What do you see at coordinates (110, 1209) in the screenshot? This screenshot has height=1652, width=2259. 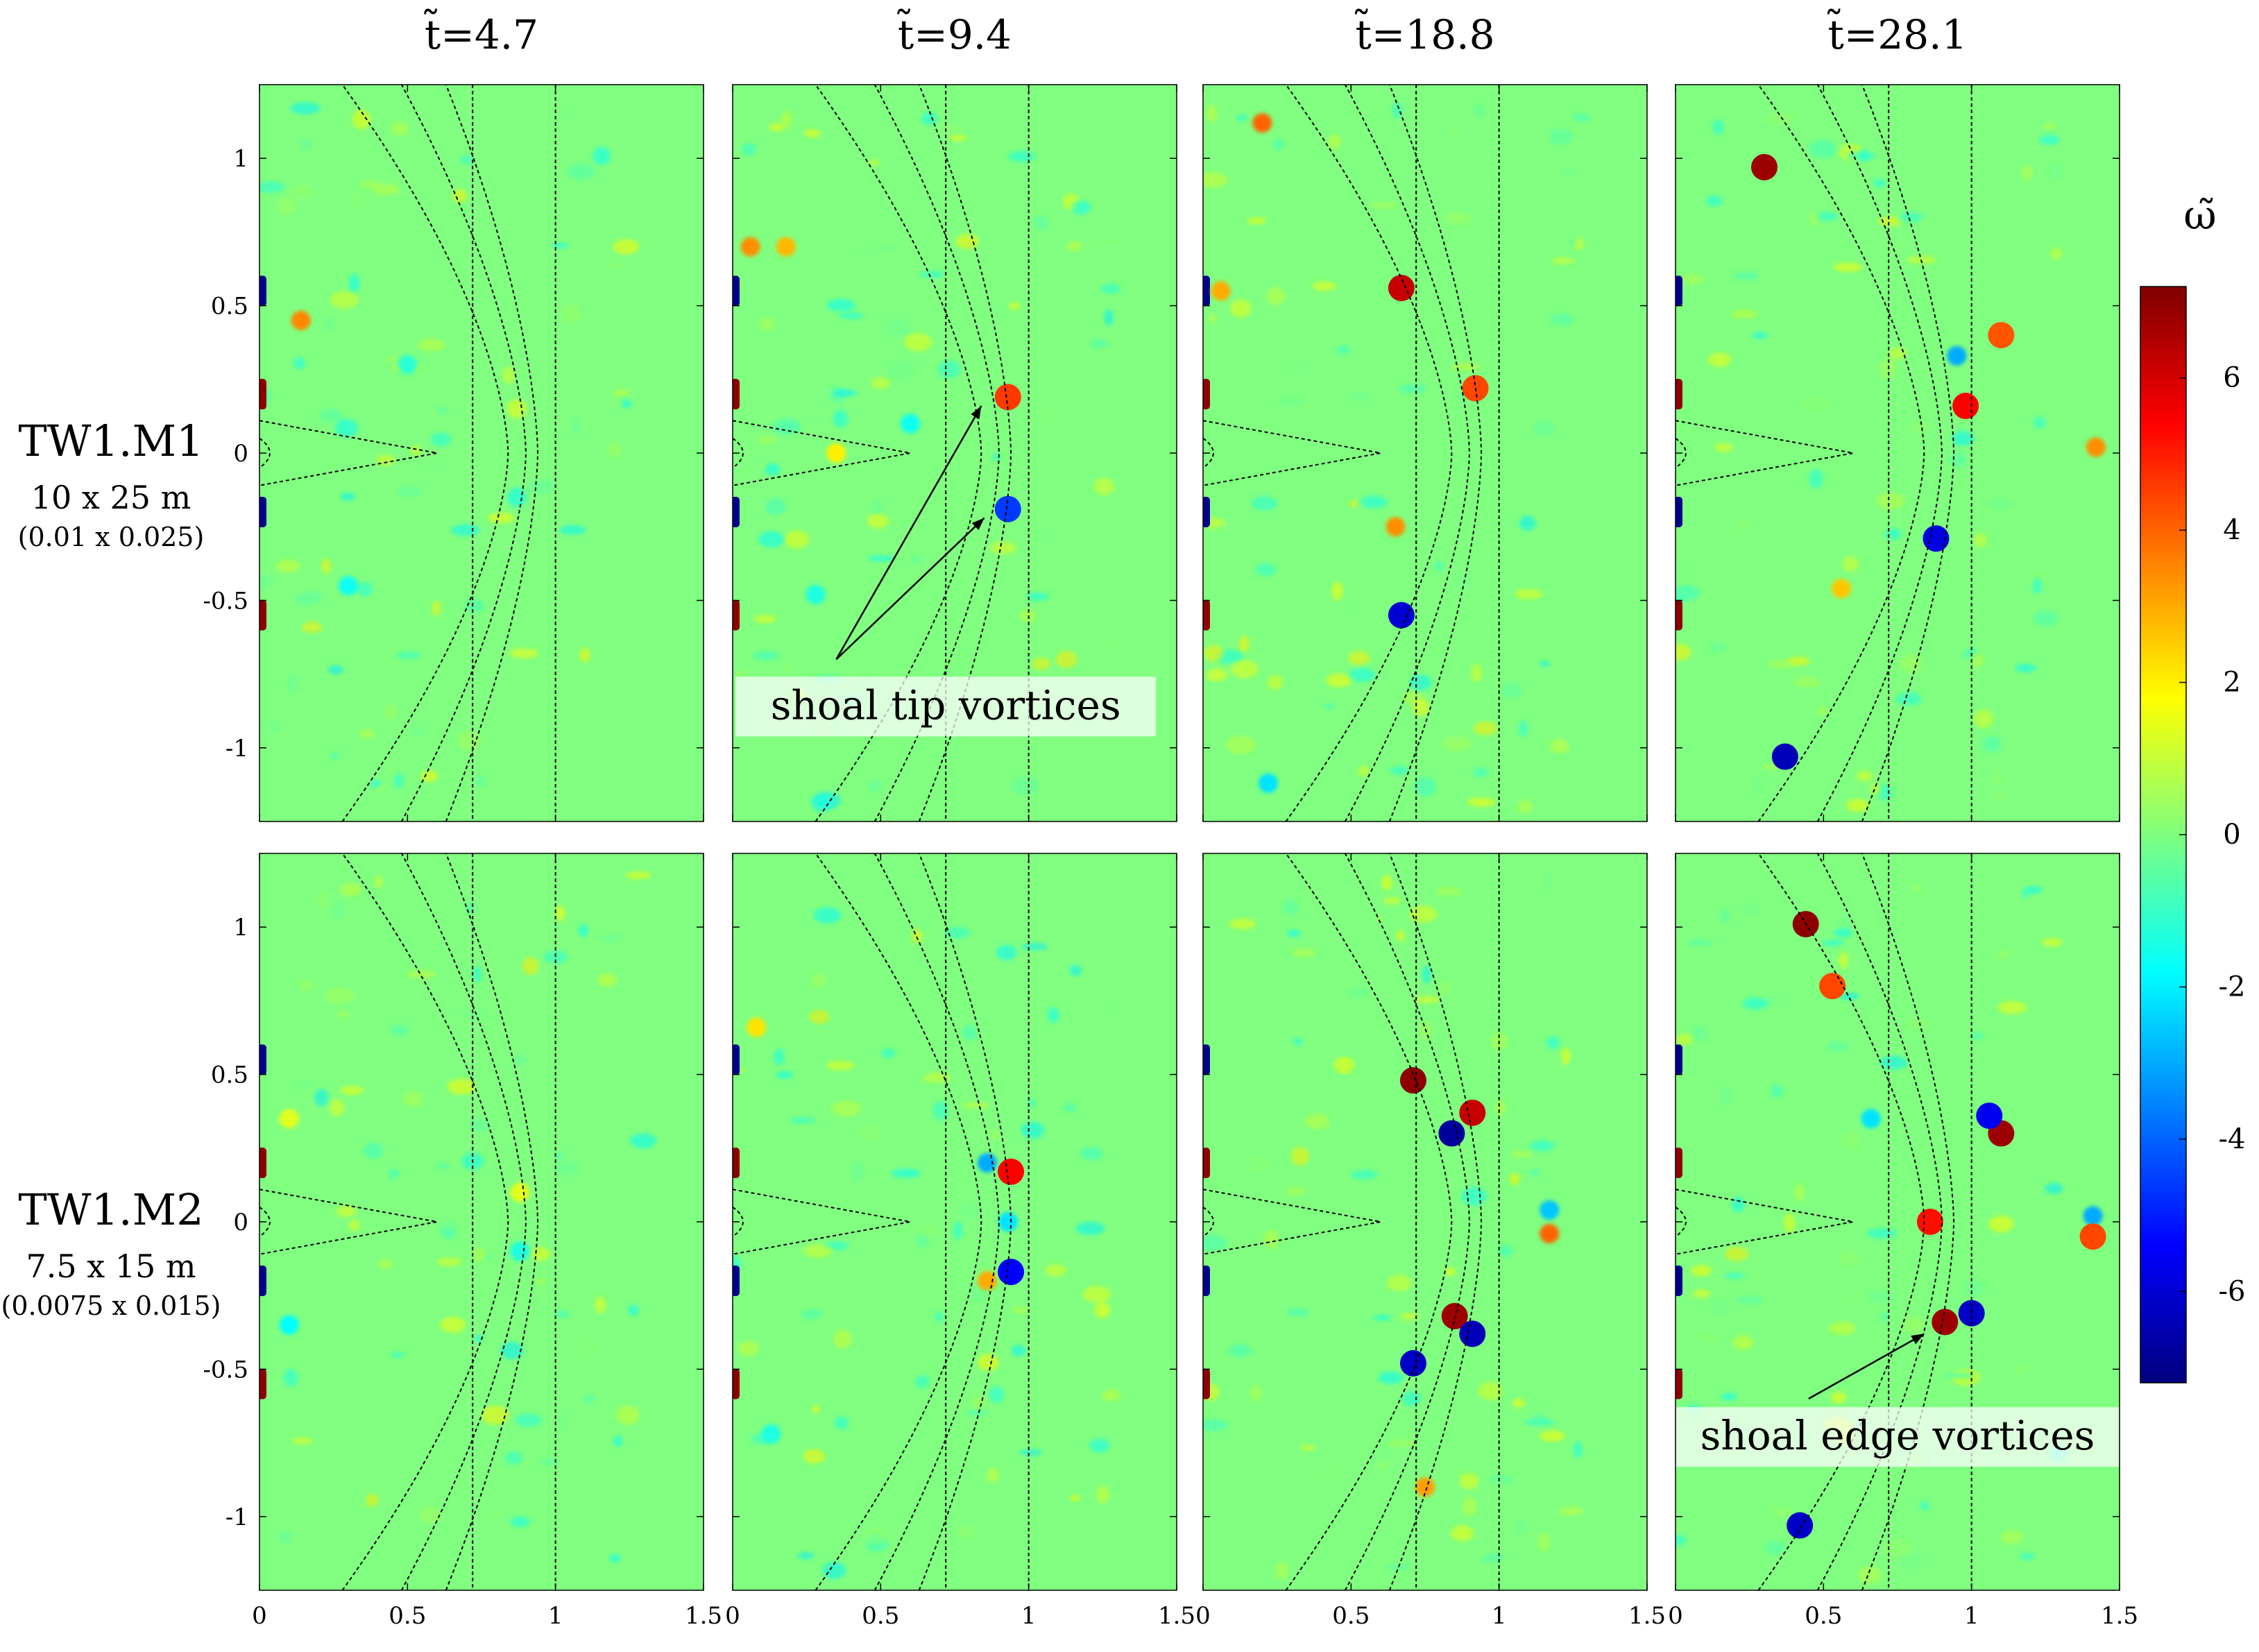 I see `row-label: TW1.M2` at bounding box center [110, 1209].